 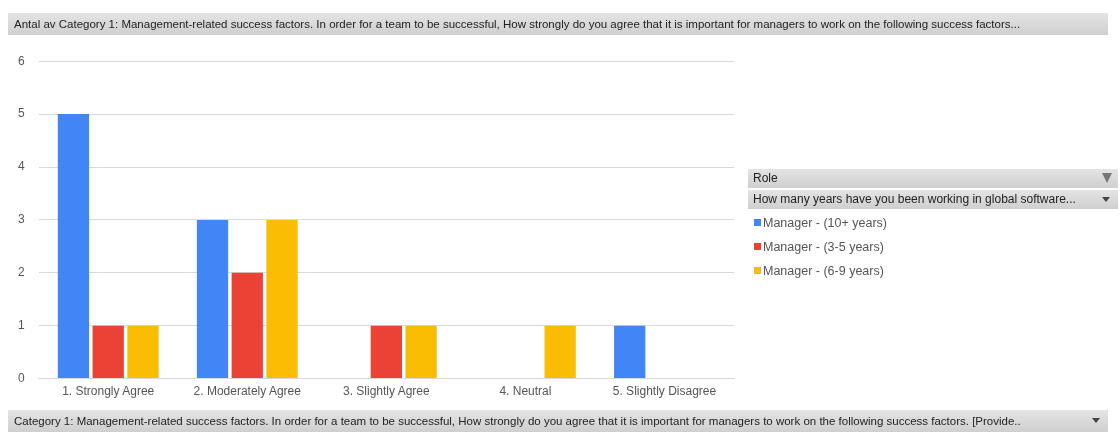 What do you see at coordinates (933, 178) in the screenshot?
I see `legend-title: Role` at bounding box center [933, 178].